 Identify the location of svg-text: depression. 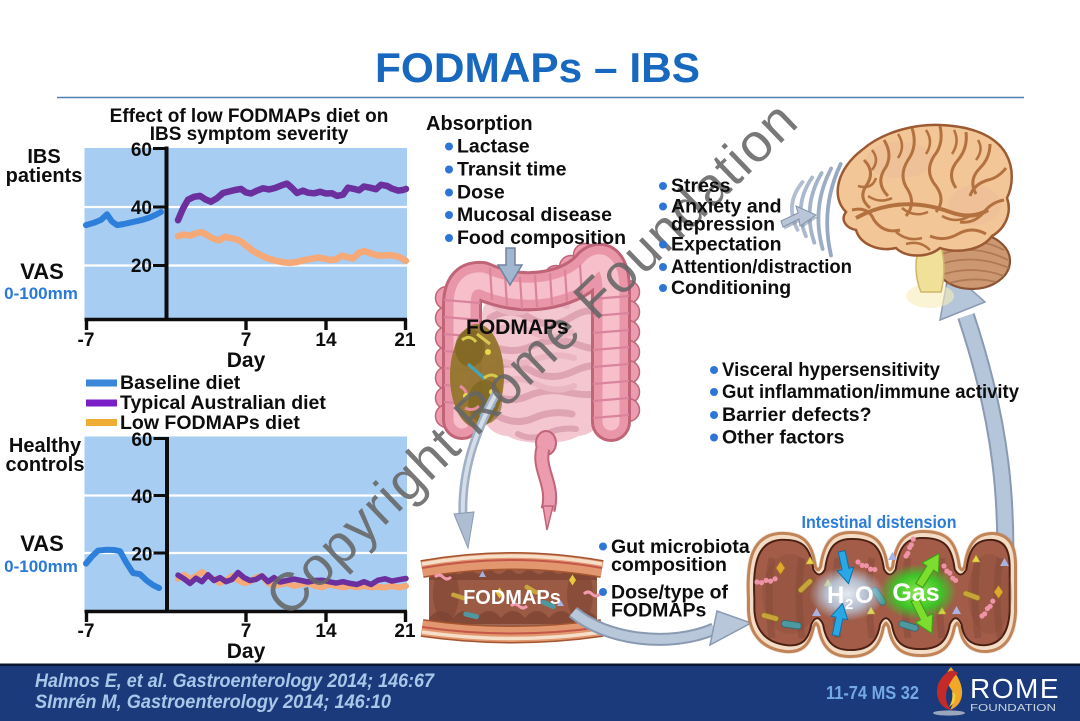
(723, 225).